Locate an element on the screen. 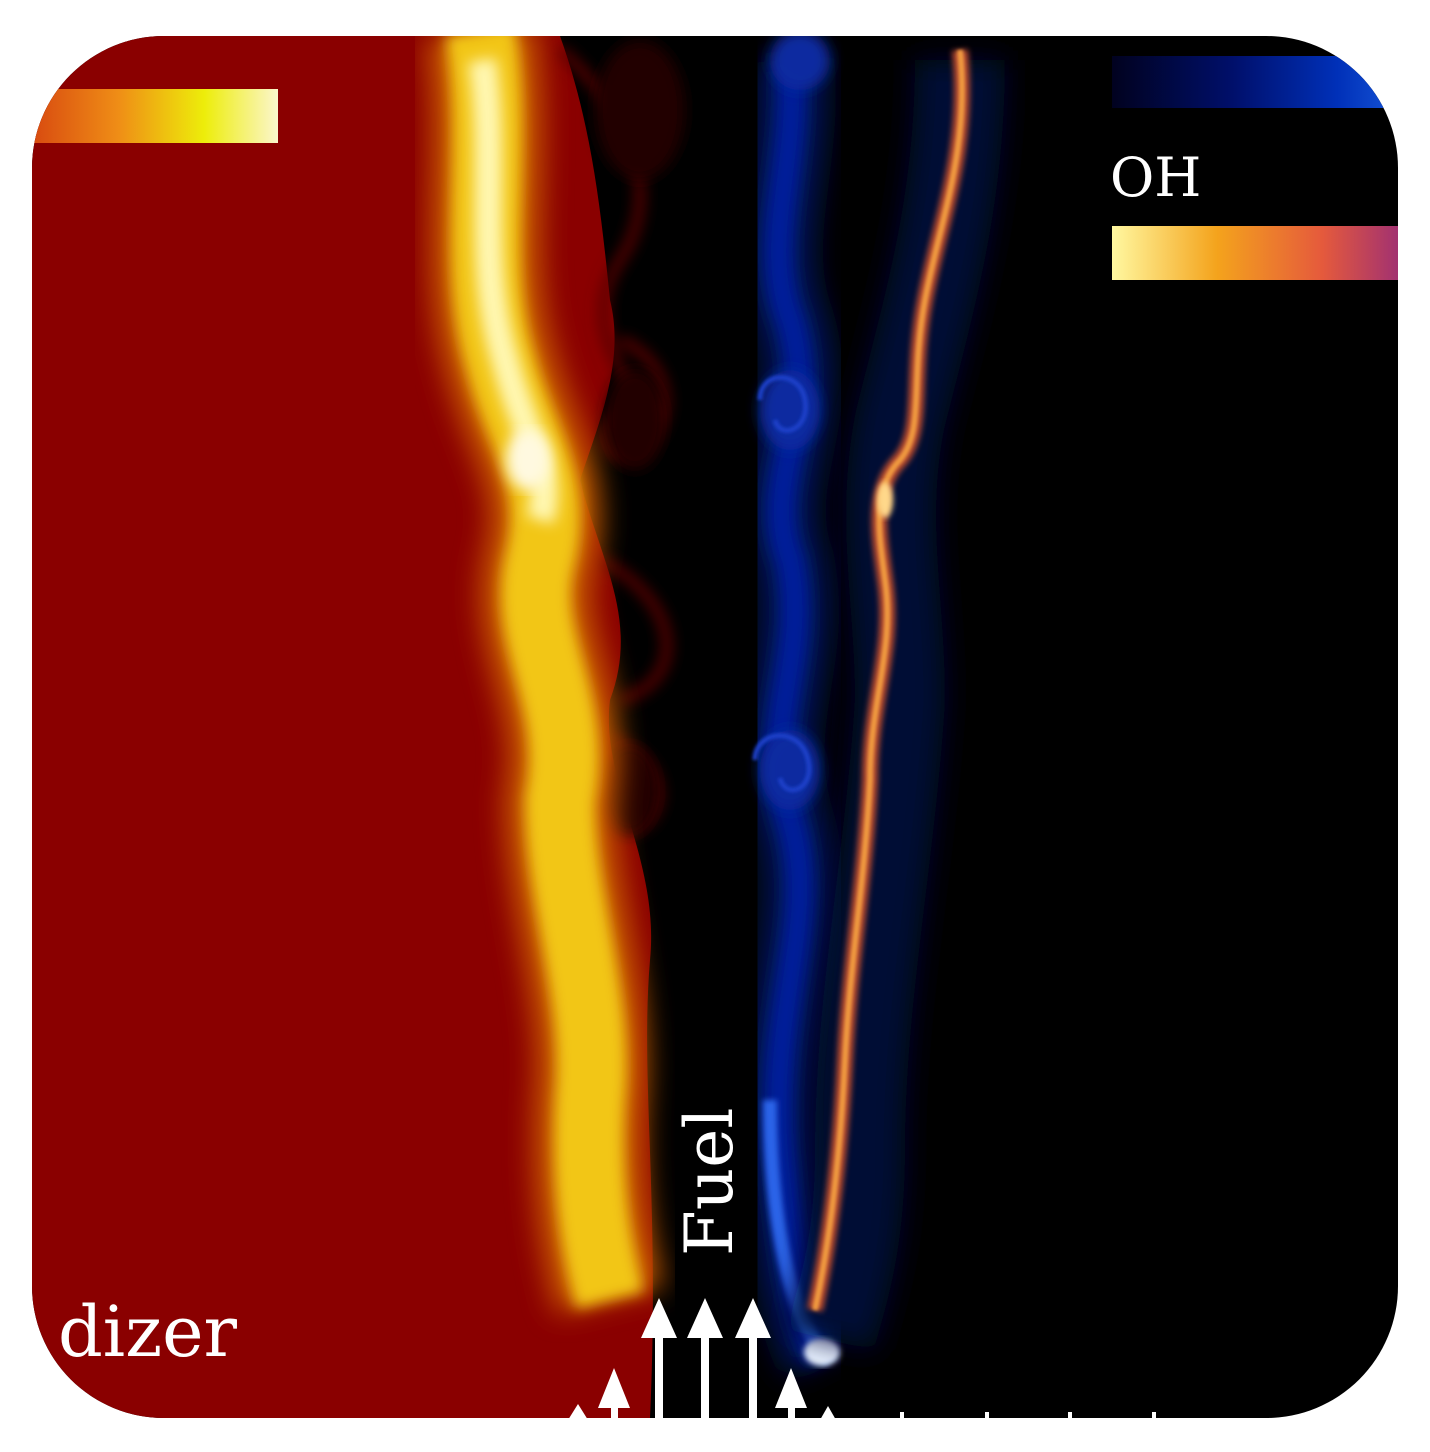 This screenshot has width=1430, height=1452. yellow-flame-band is located at coordinates (544, 675).